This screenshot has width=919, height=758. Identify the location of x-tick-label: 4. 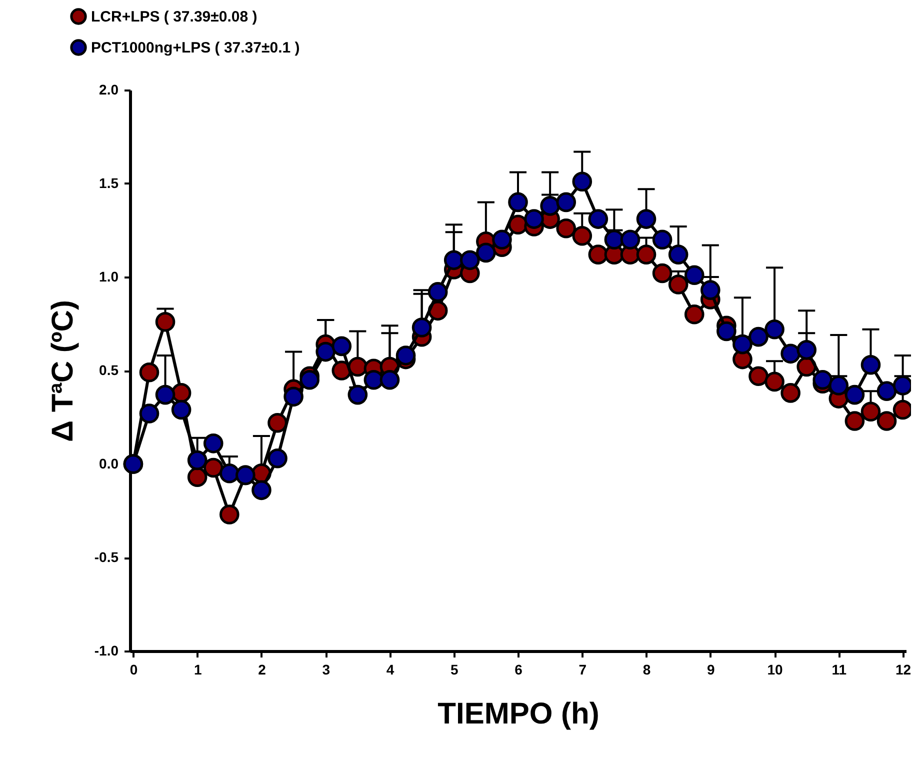
(390, 670).